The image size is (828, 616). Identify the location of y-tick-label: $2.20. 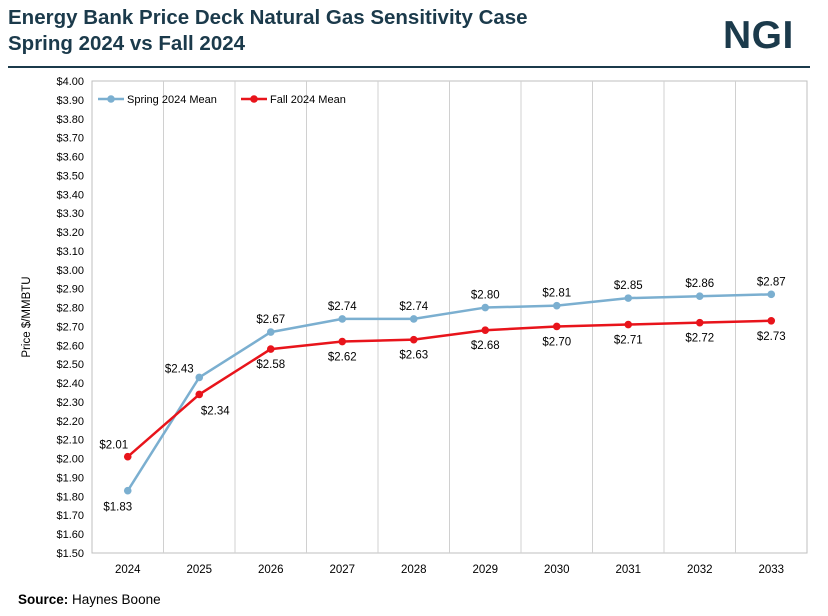
(70, 422).